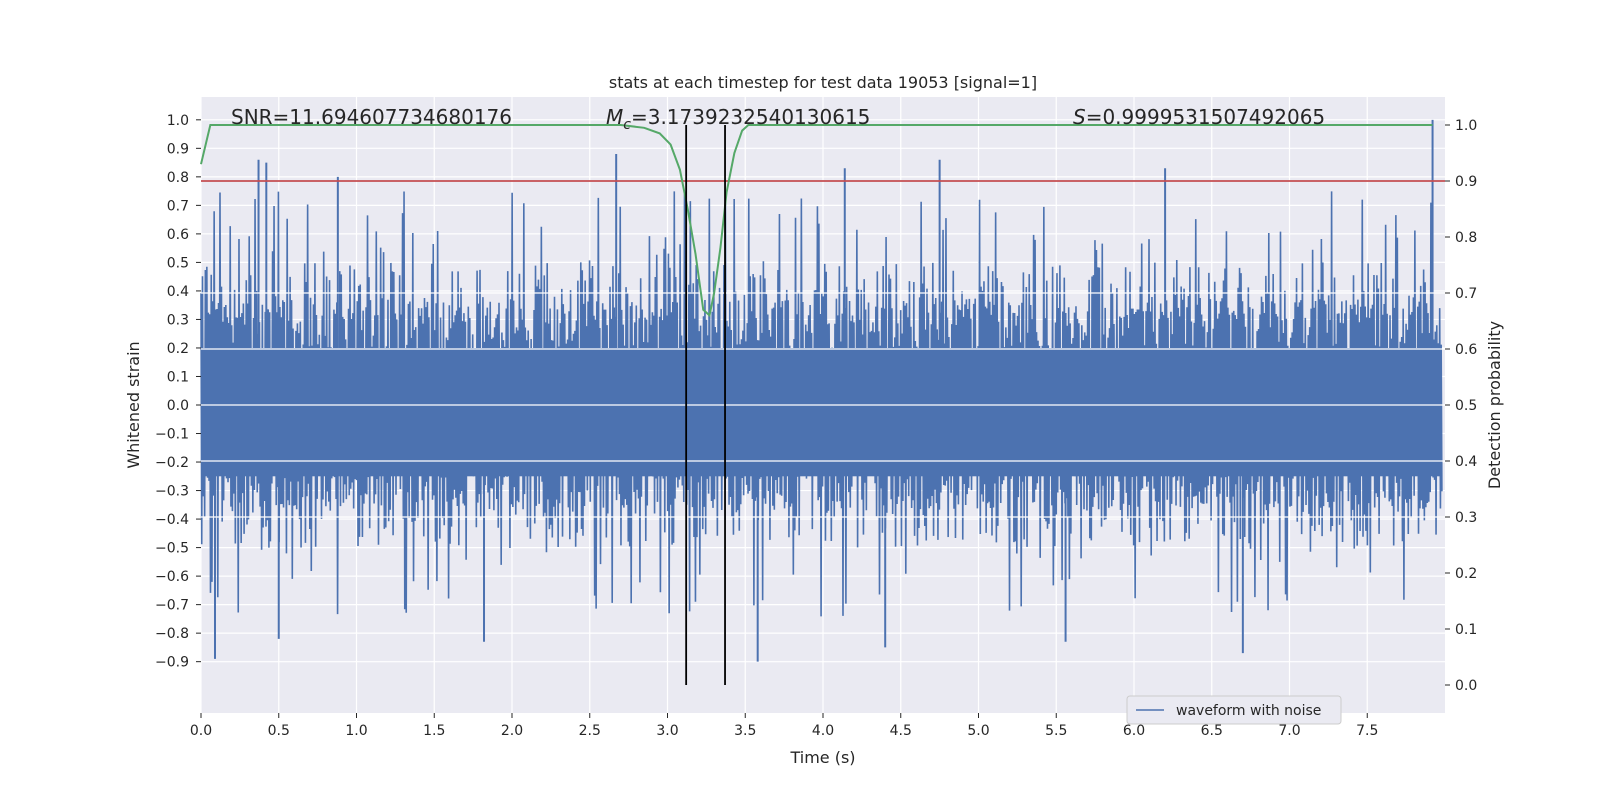 This screenshot has height=800, width=1600. What do you see at coordinates (1367, 731) in the screenshot?
I see `x-tick-label: 7.5` at bounding box center [1367, 731].